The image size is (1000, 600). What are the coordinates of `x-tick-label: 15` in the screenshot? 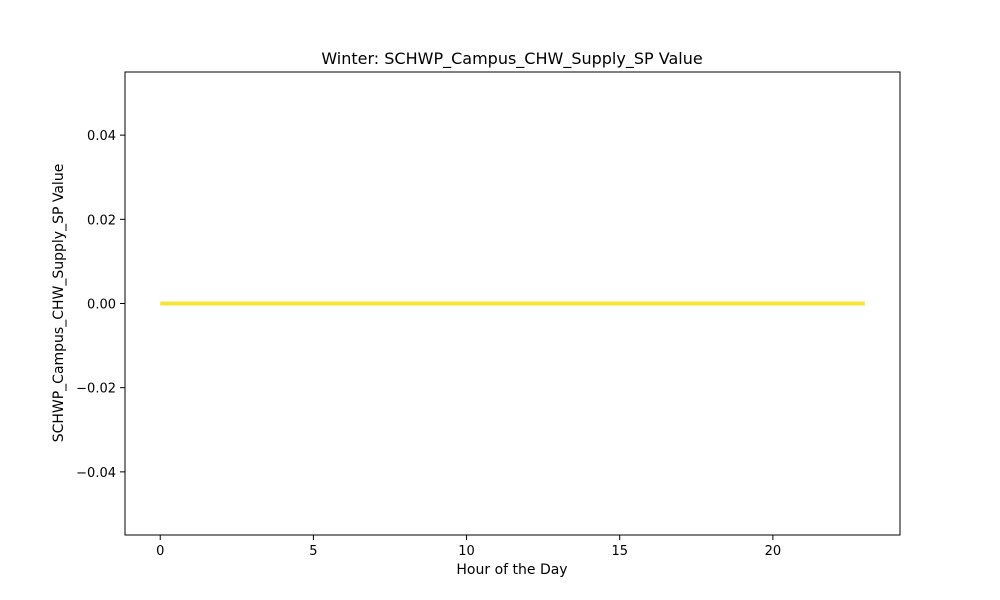 It's located at (619, 551).